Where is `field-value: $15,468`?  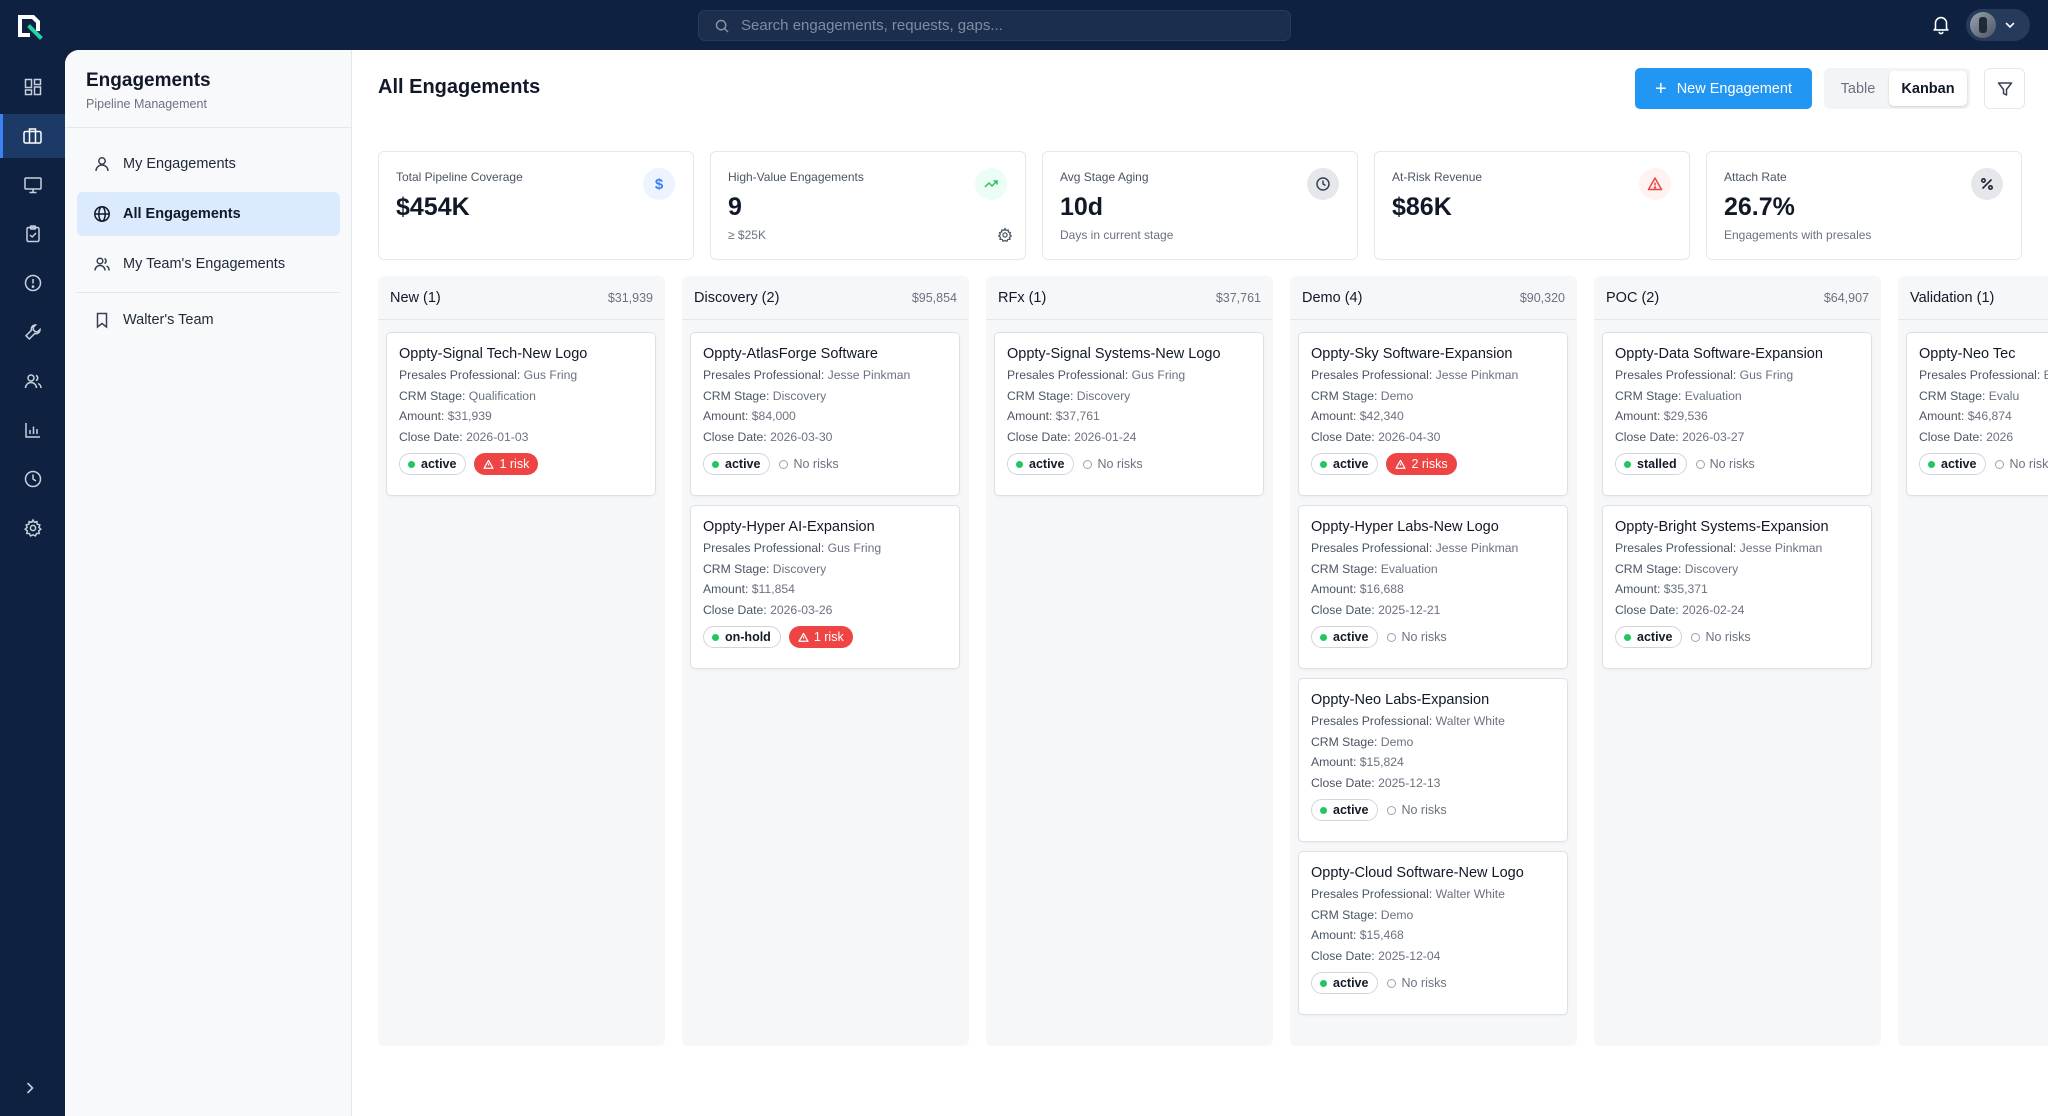 field-value: $15,468 is located at coordinates (1381, 935).